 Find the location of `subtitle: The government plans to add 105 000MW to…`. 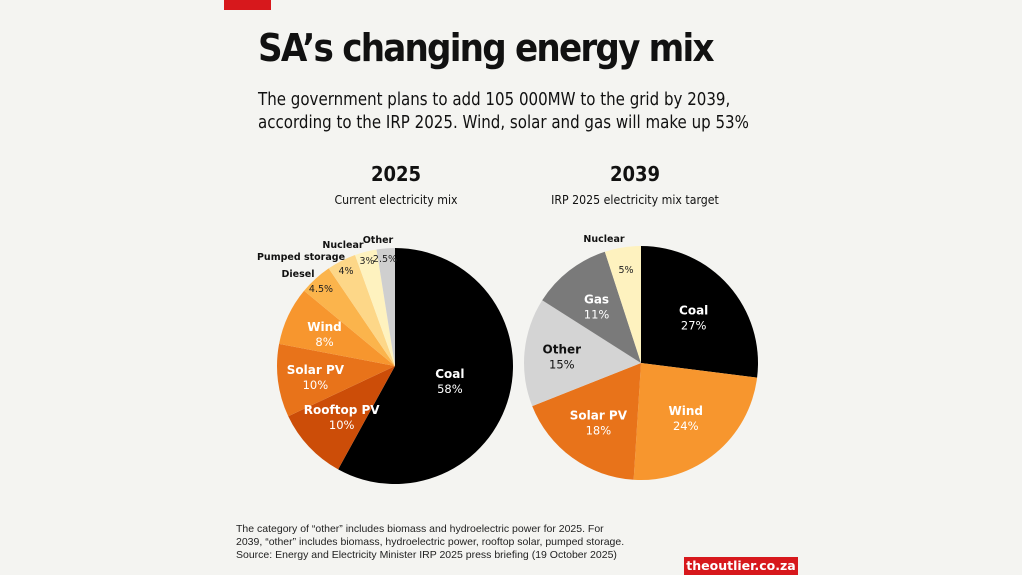

subtitle: The government plans to add 105 000MW to… is located at coordinates (503, 112).